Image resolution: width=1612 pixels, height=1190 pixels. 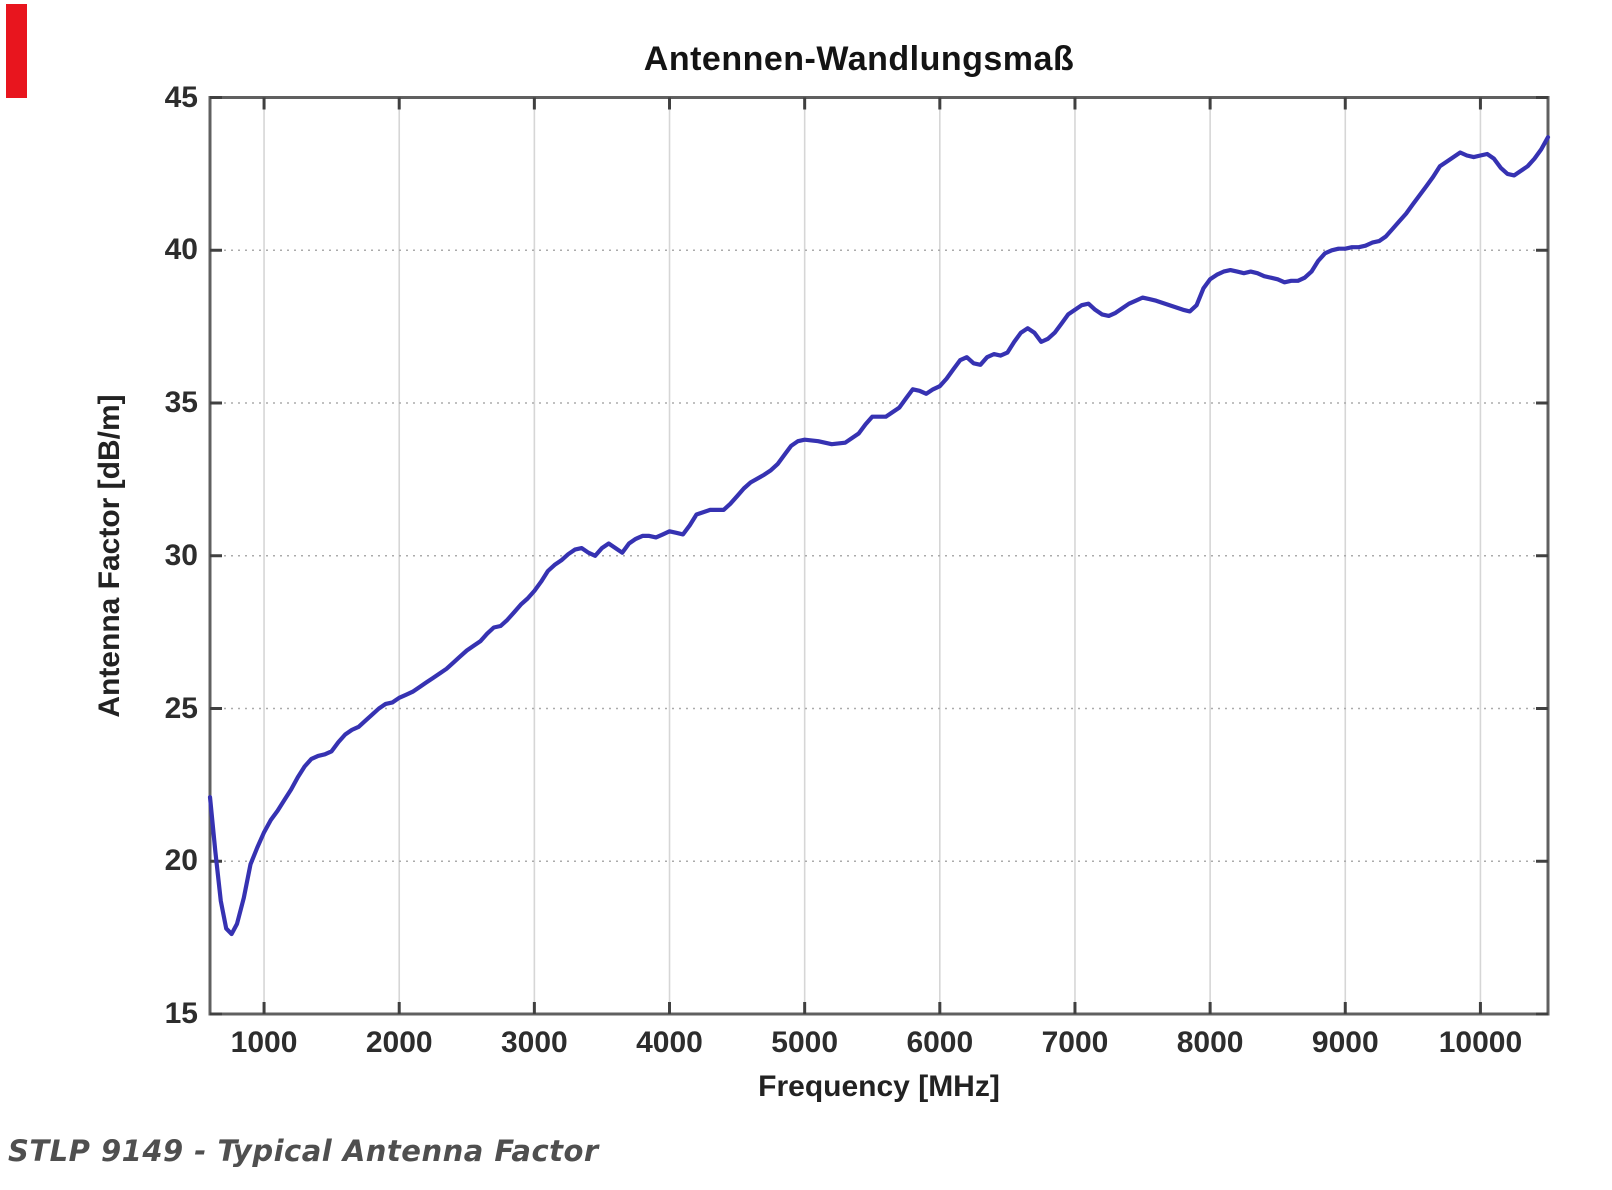 What do you see at coordinates (181, 97) in the screenshot?
I see `y-tick-label: 45` at bounding box center [181, 97].